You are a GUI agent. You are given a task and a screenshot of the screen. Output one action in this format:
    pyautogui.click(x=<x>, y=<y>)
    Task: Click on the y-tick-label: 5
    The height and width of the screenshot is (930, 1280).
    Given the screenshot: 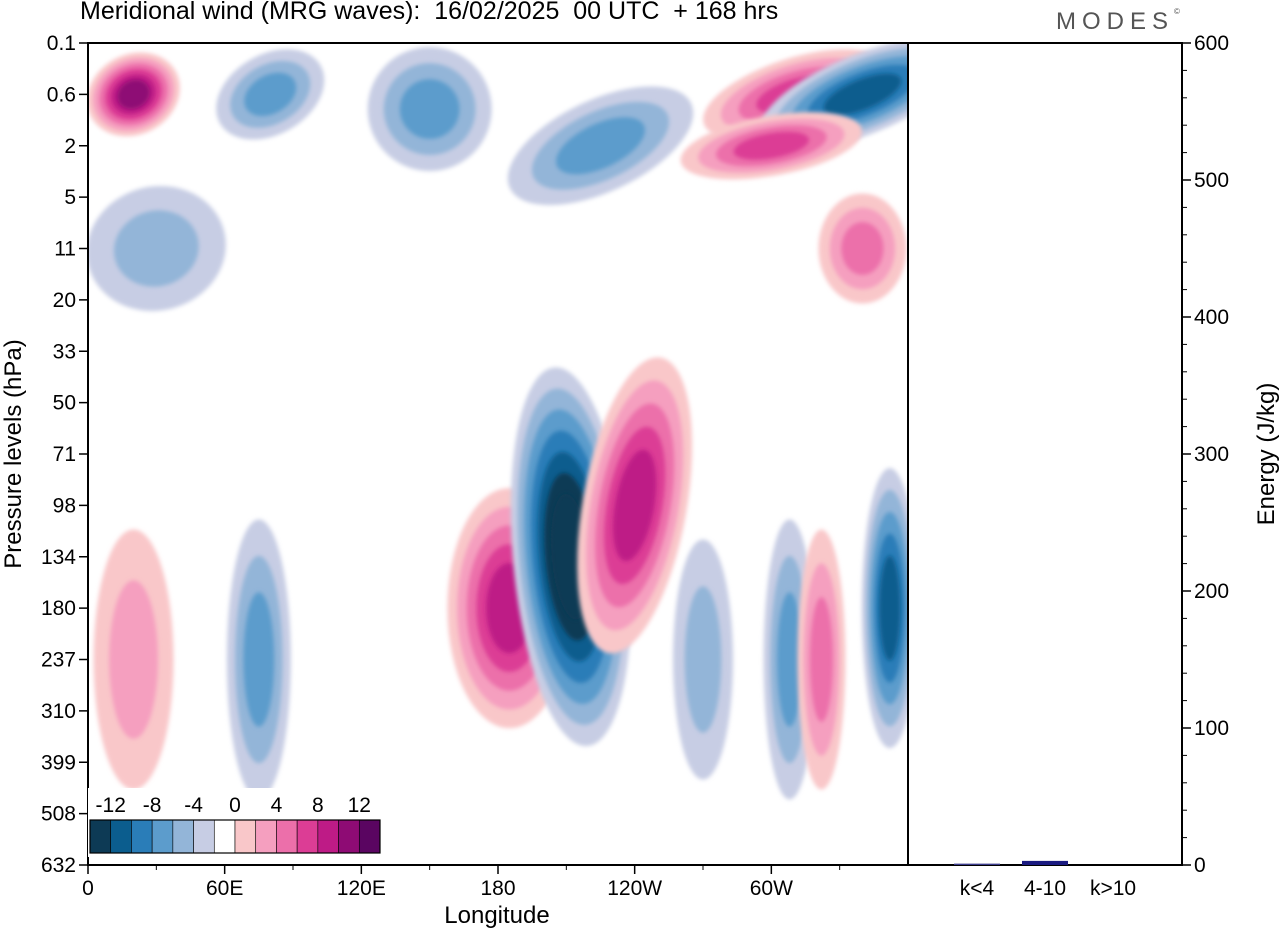 What is the action you would take?
    pyautogui.click(x=70, y=197)
    